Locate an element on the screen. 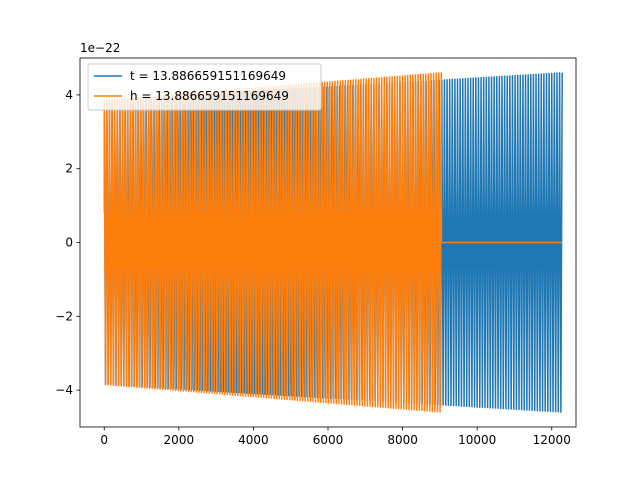 The width and height of the screenshot is (640, 484). x-axis-ticks: 0 2000 4000 6000 8000 10000 12000 is located at coordinates (335, 437).